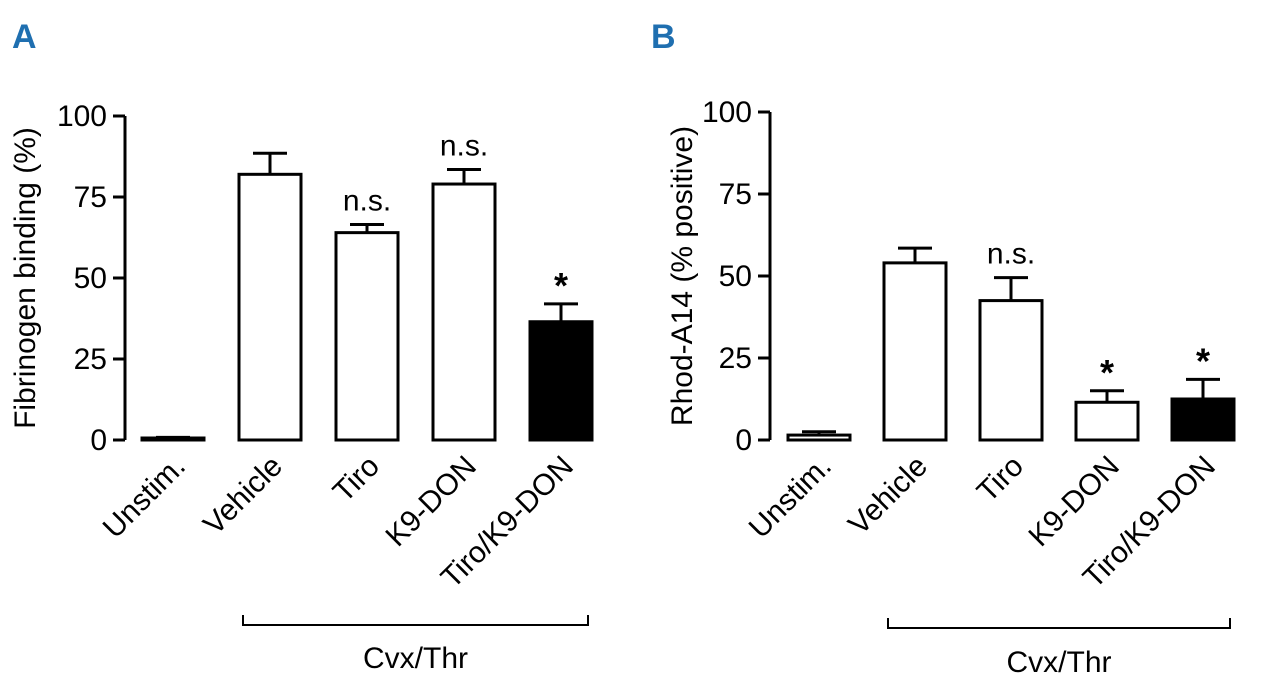  What do you see at coordinates (25, 278) in the screenshot?
I see `y-axis-title: Fibrinogen binding (%)` at bounding box center [25, 278].